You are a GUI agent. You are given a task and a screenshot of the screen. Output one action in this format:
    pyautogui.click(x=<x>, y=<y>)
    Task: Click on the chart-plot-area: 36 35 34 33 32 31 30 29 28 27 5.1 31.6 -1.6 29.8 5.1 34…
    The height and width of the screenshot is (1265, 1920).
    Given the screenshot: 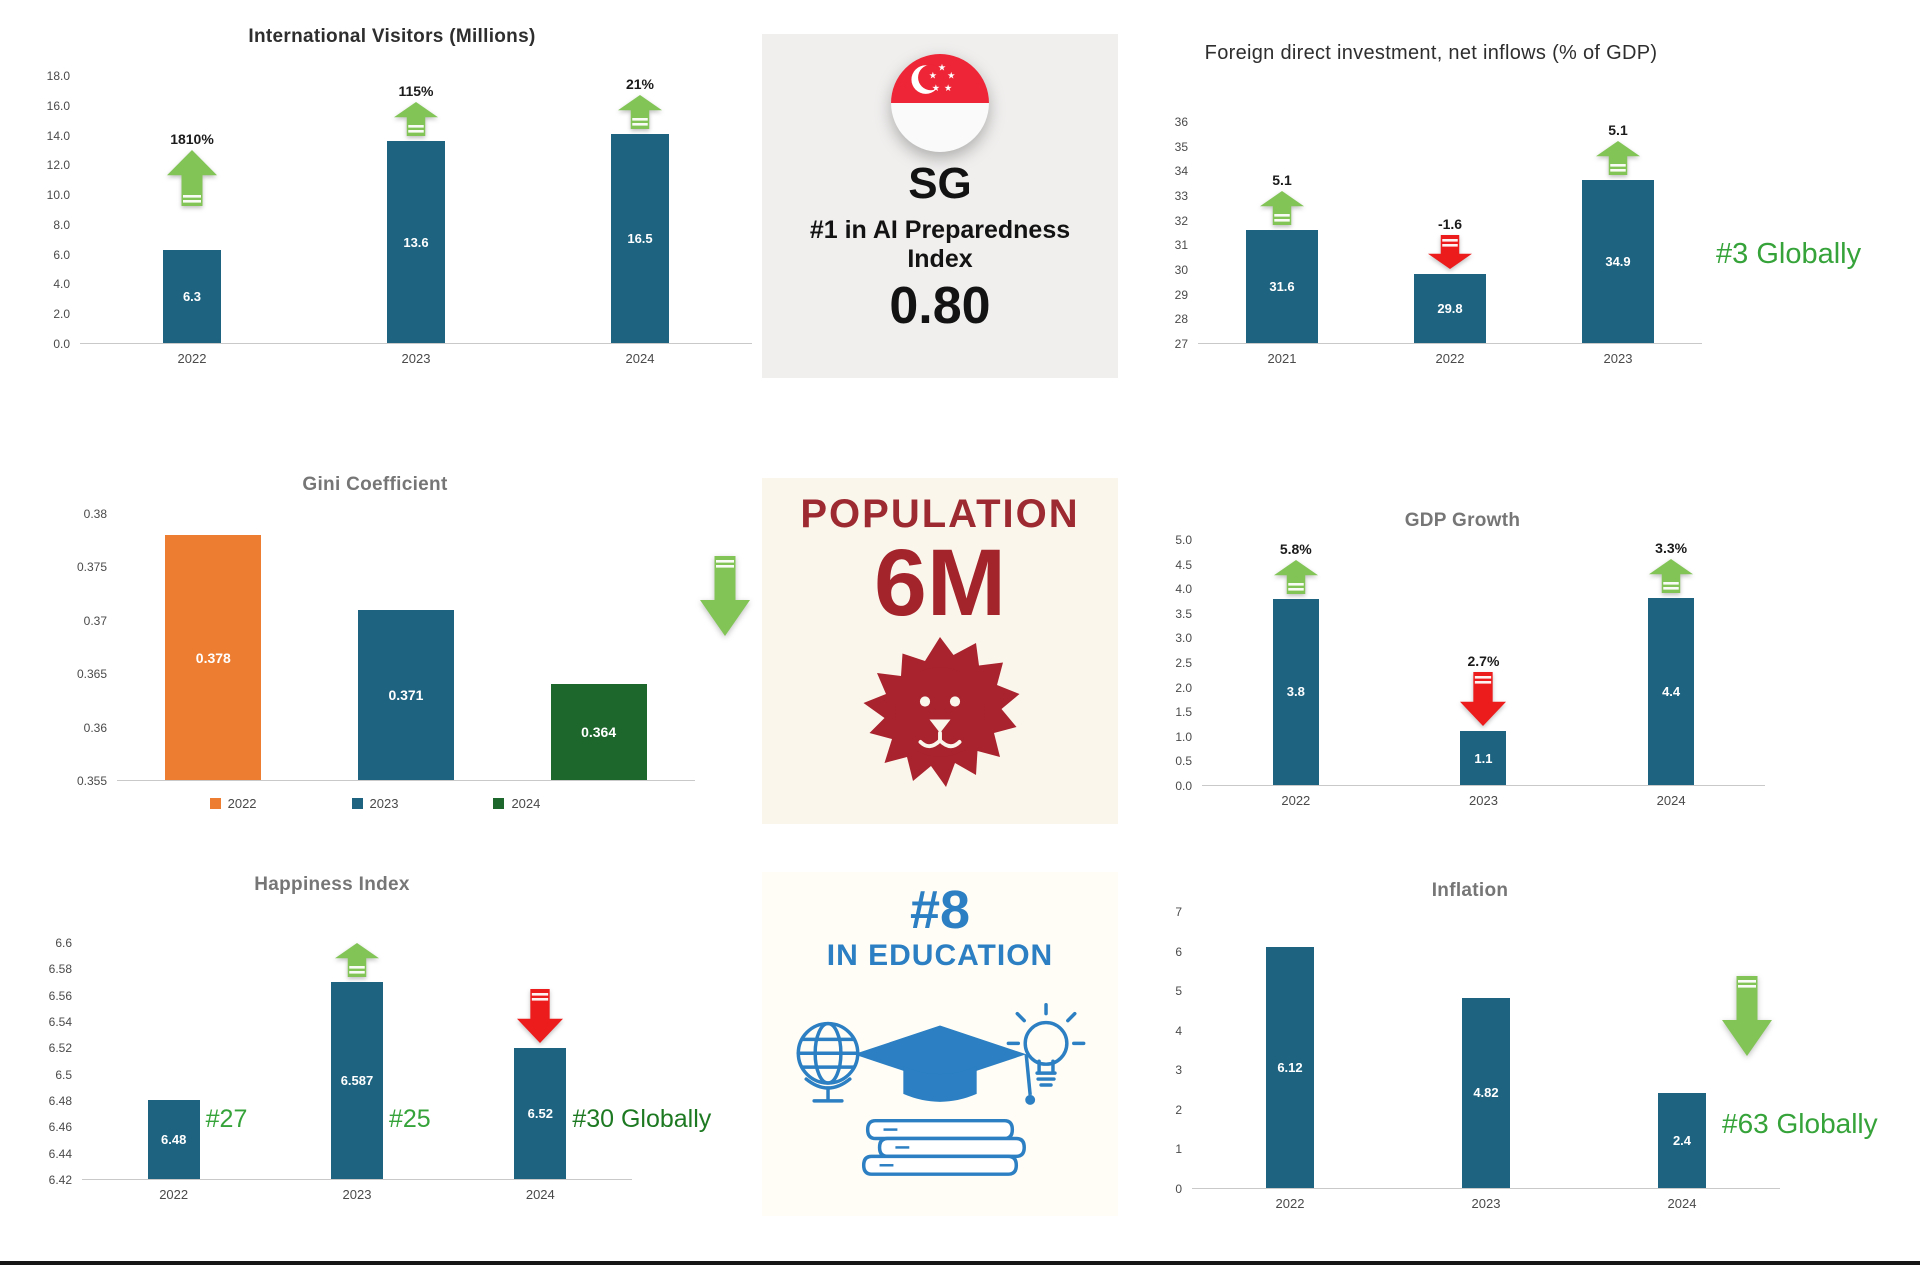 What is the action you would take?
    pyautogui.click(x=1431, y=233)
    